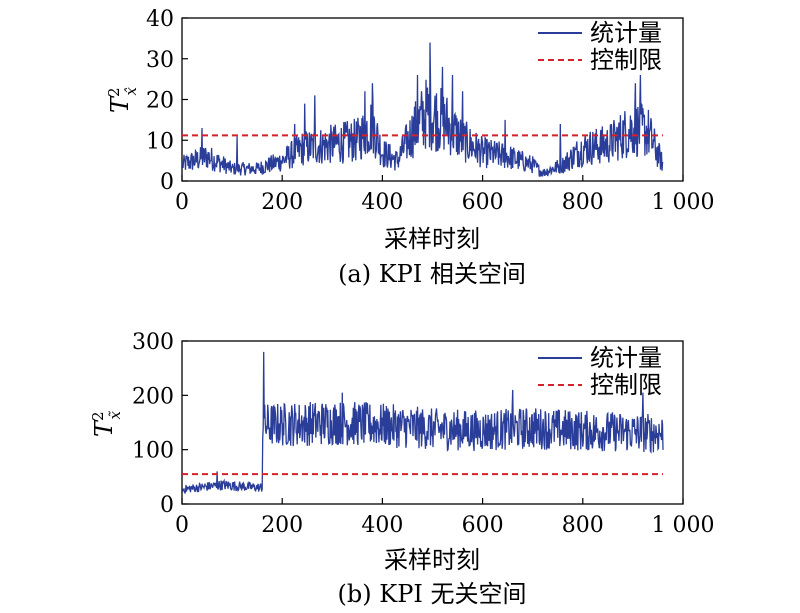  What do you see at coordinates (626, 358) in the screenshot?
I see `legend-label-b-stat: 统计量` at bounding box center [626, 358].